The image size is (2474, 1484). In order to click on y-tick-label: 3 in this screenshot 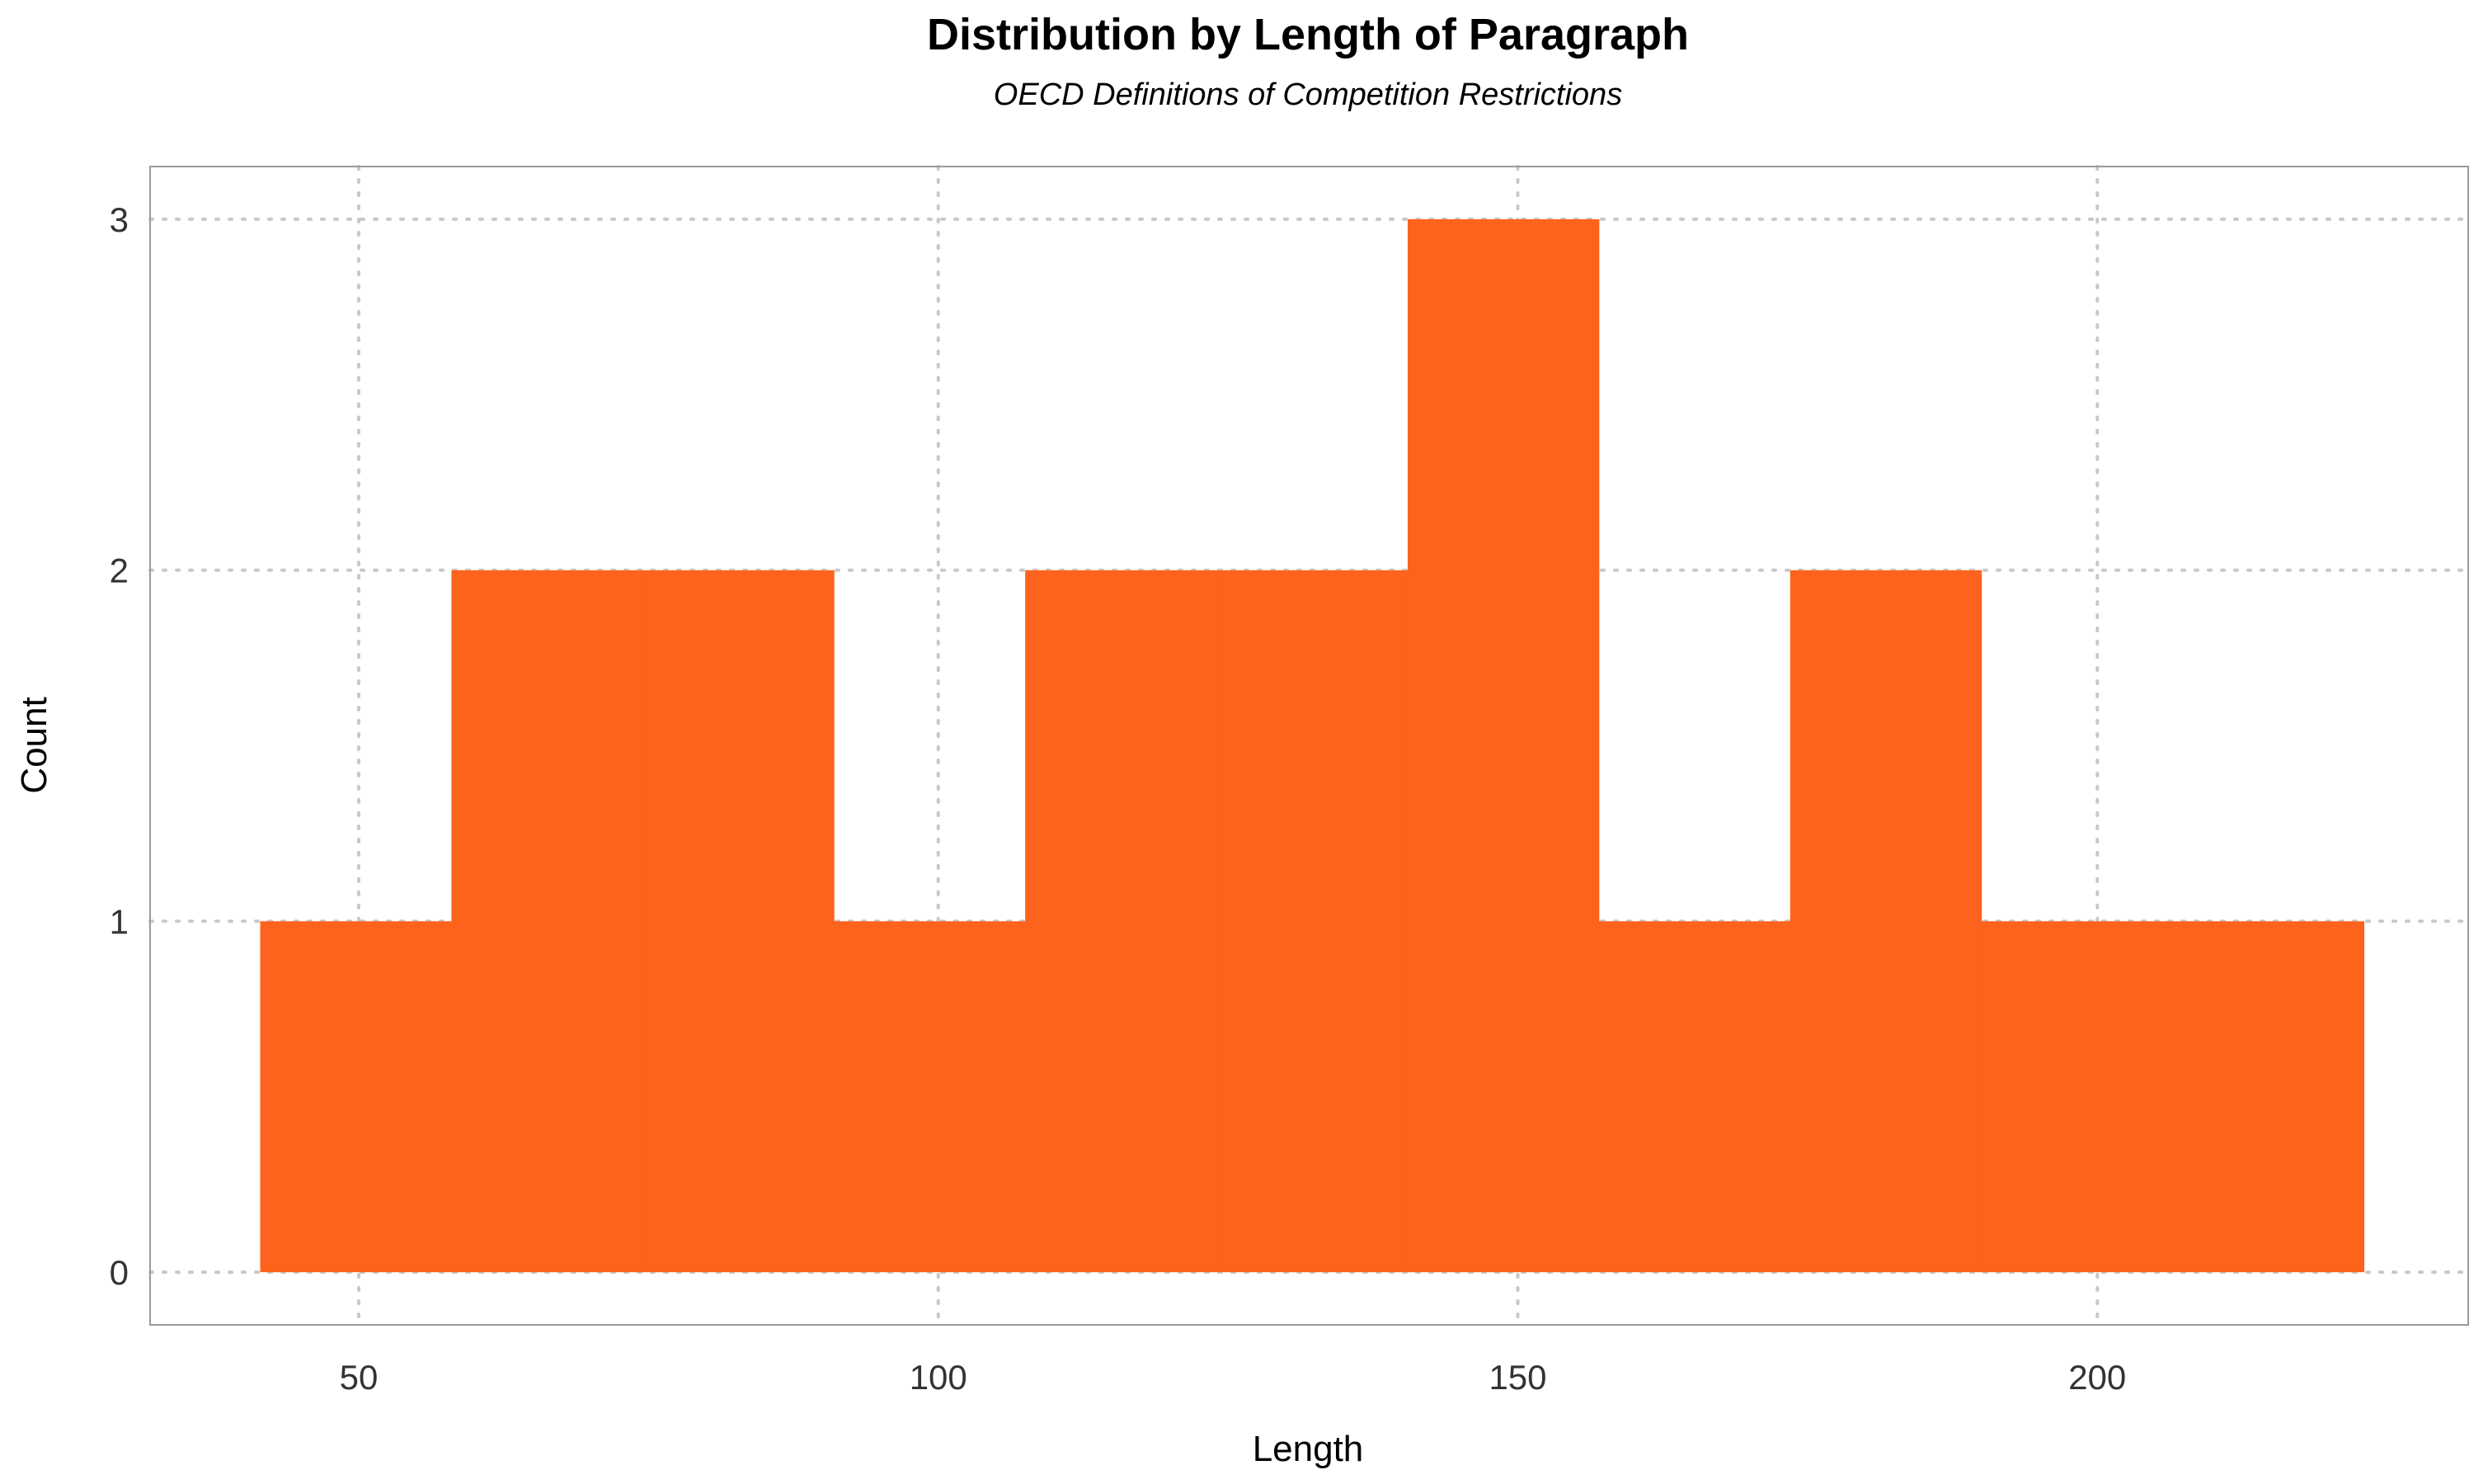, I will do `click(119, 219)`.